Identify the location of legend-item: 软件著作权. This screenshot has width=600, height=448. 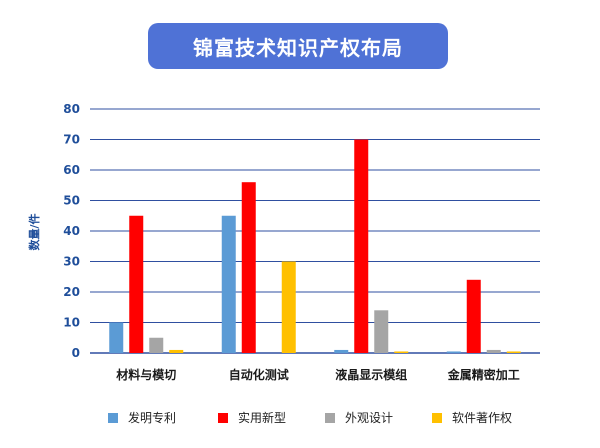
(472, 417).